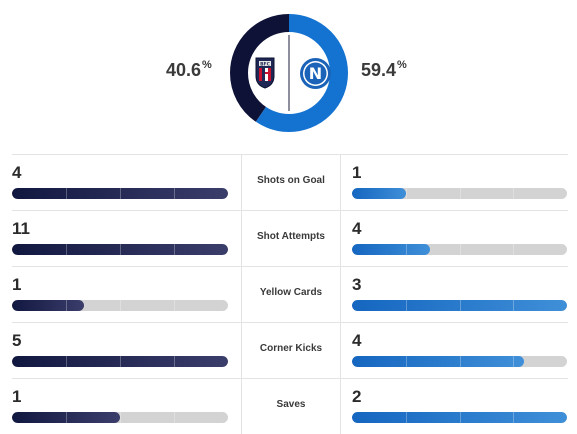 This screenshot has width=577, height=434. I want to click on napoli-crest-icon: N, so click(315, 73).